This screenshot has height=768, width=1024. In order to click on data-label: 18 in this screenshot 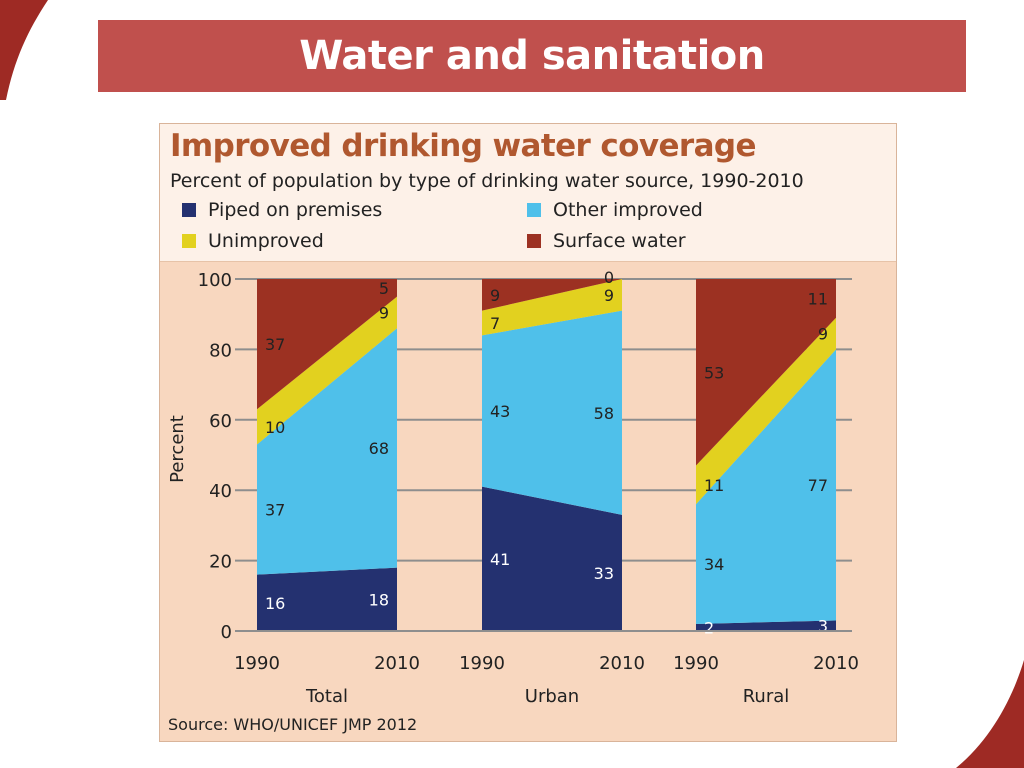, I will do `click(379, 599)`.